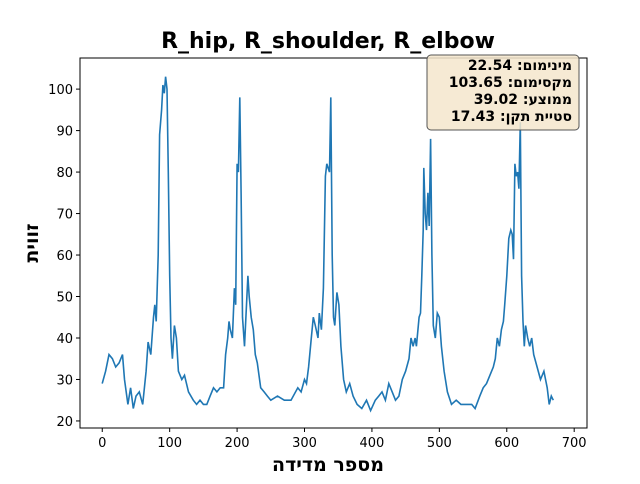  I want to click on y-tick-label: 30, so click(64, 380).